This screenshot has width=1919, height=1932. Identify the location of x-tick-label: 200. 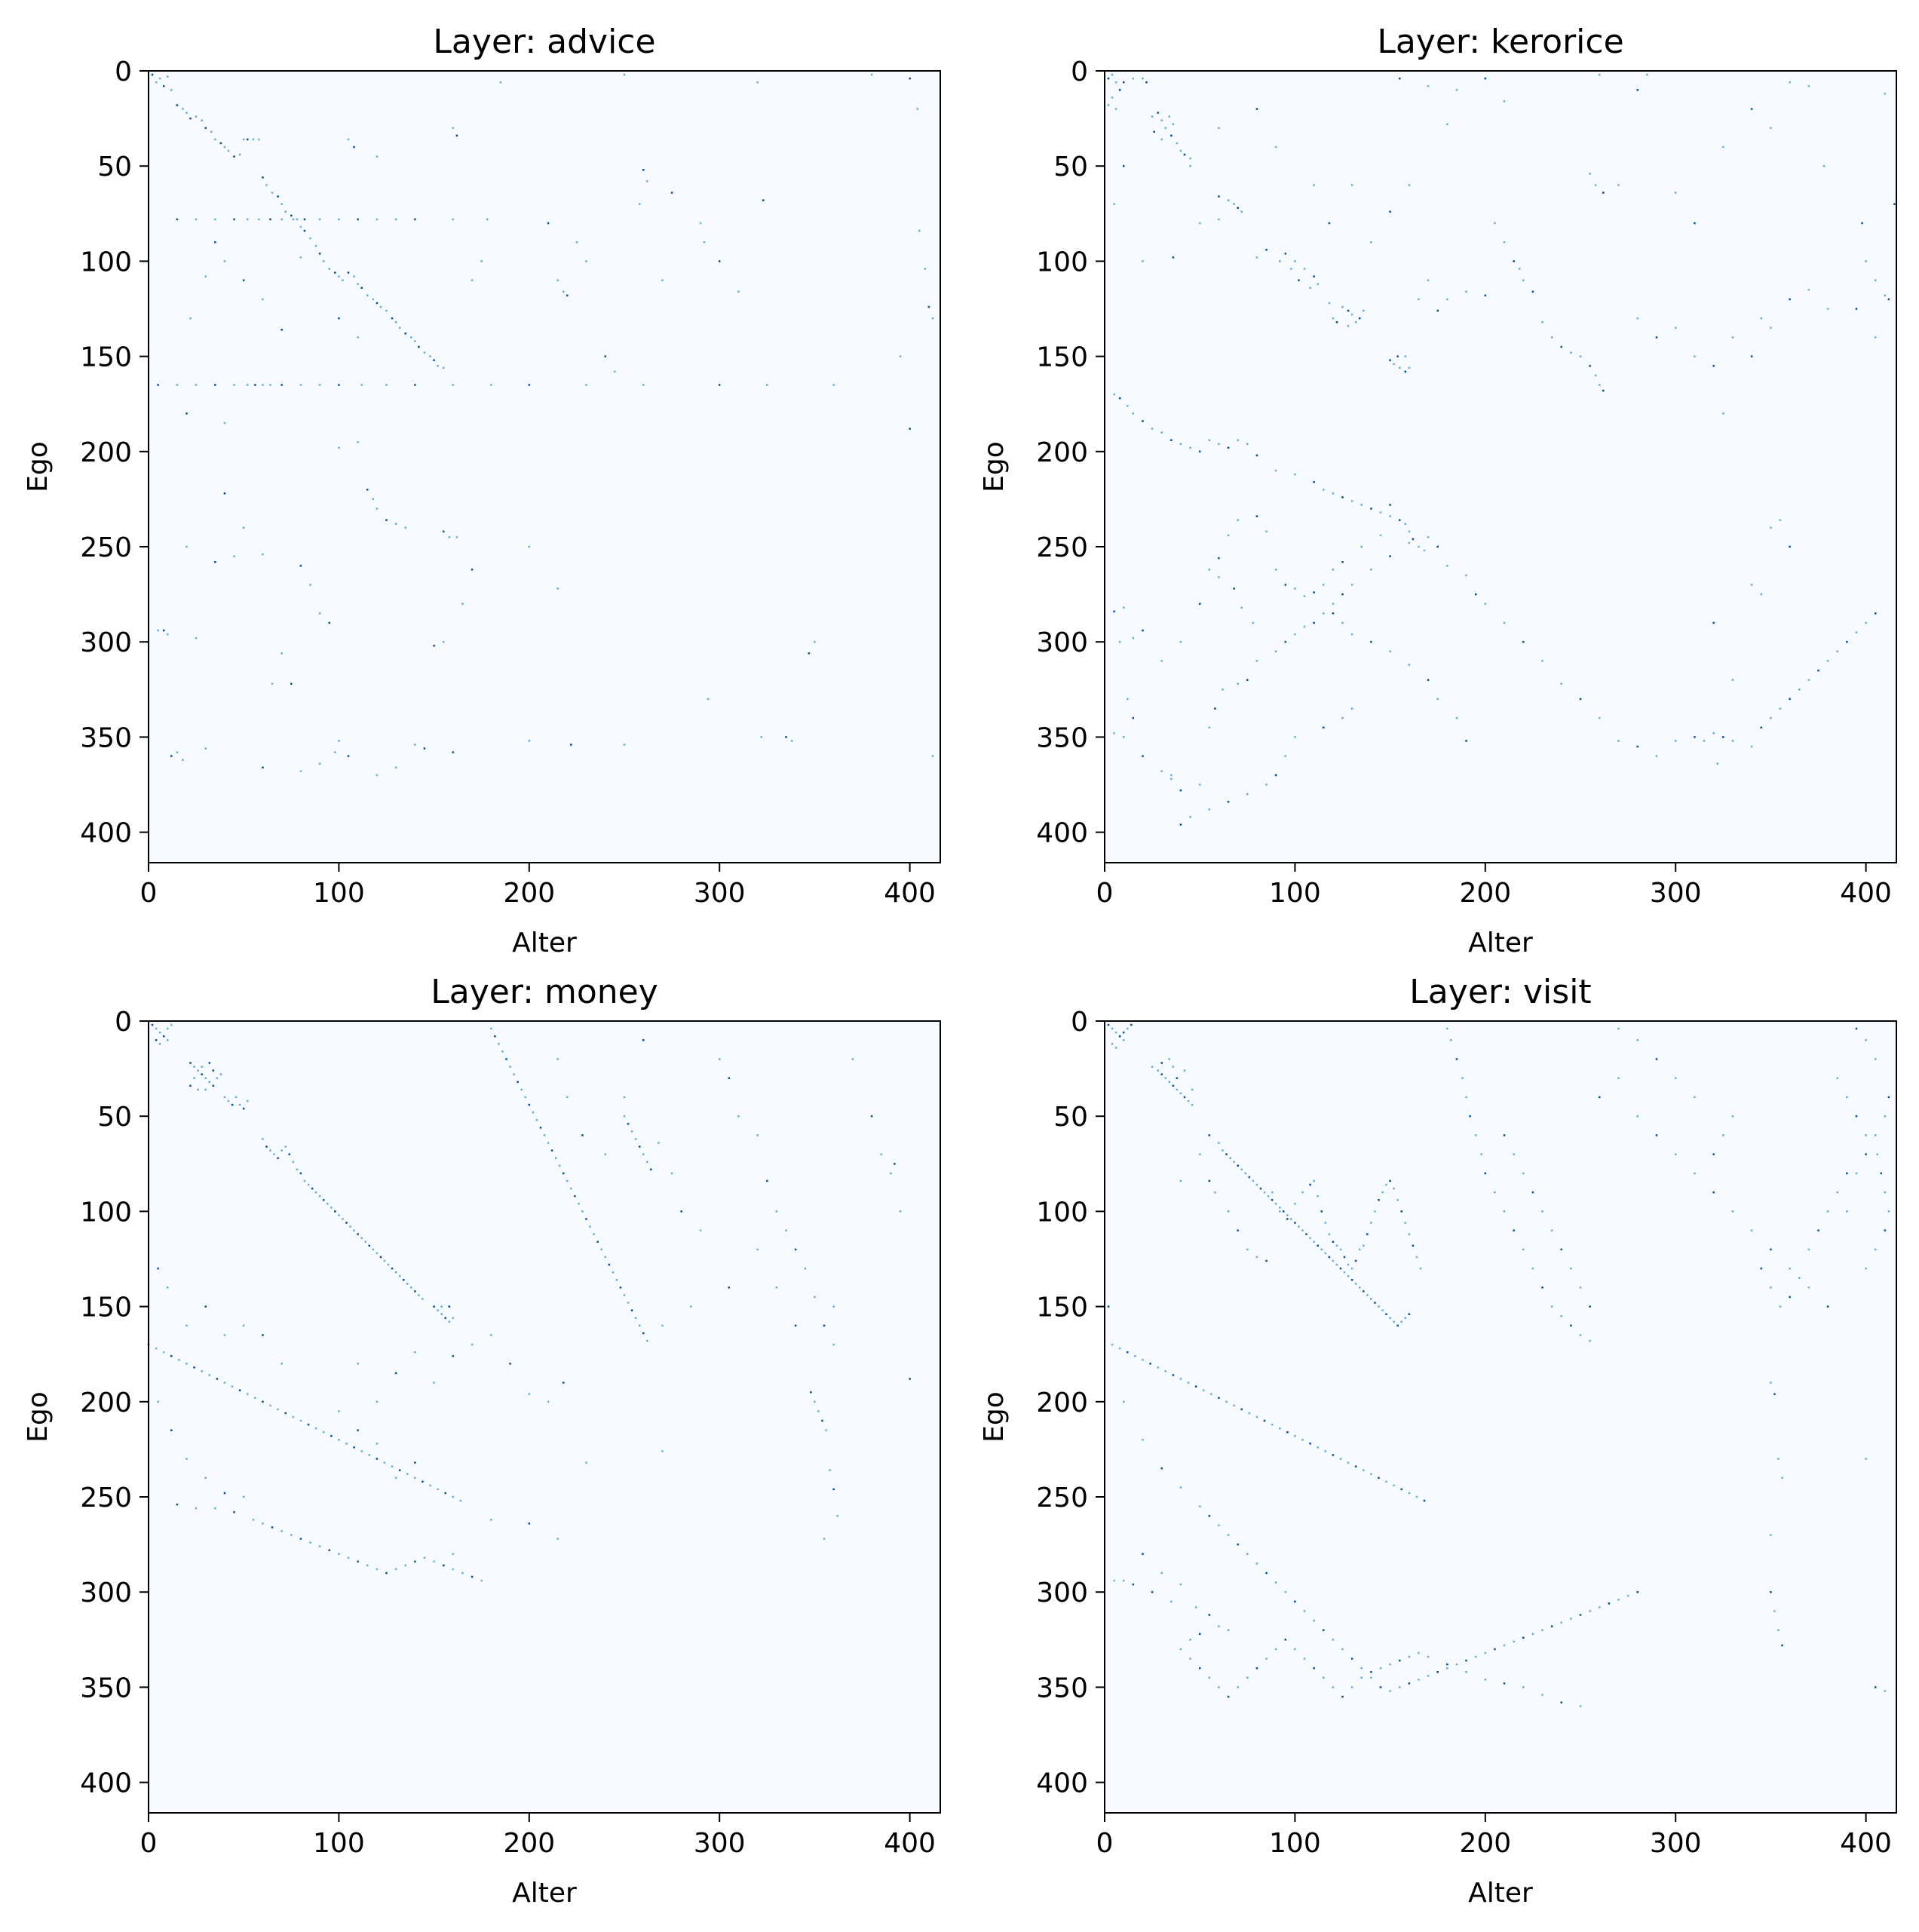
(1485, 893).